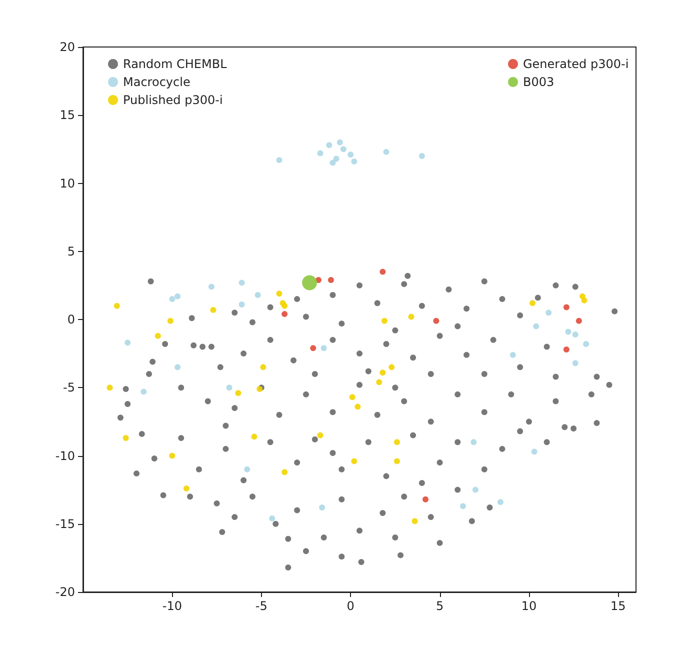 This screenshot has width=697, height=668. I want to click on legend-label: Macrocycle, so click(156, 82).